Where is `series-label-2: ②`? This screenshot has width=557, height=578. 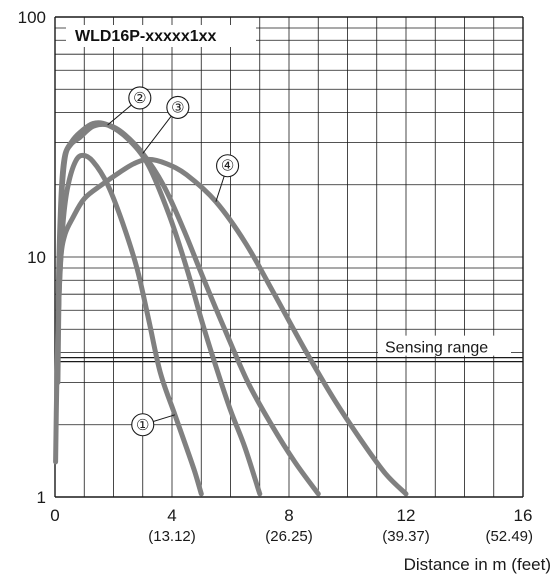 series-label-2: ② is located at coordinates (139, 98).